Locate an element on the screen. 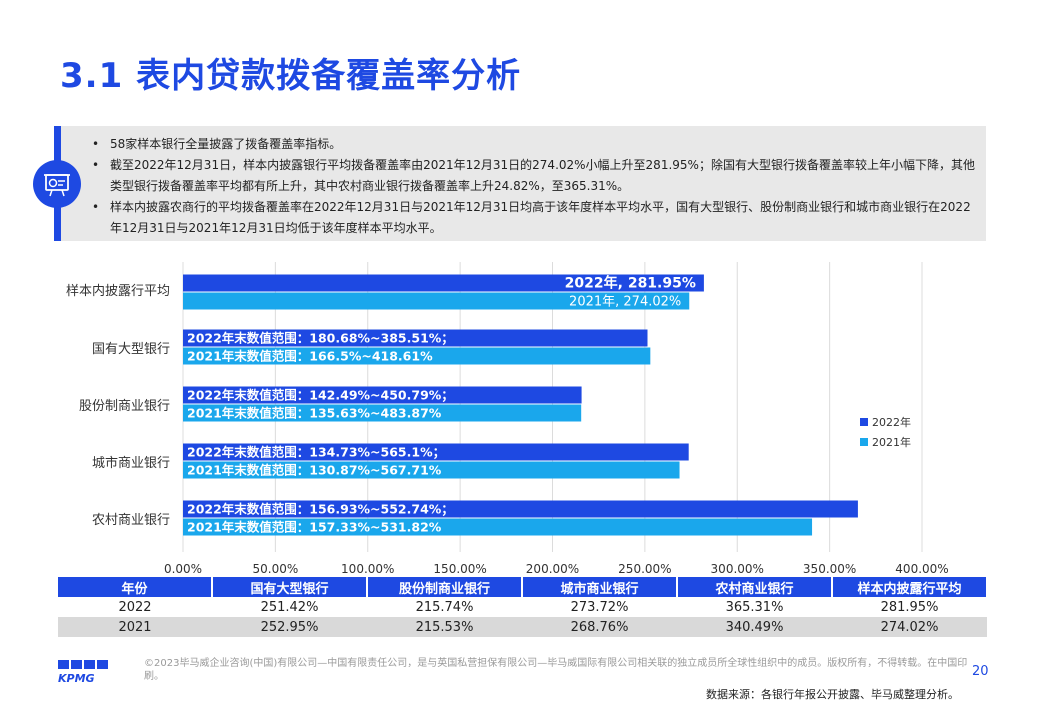 This screenshot has width=1040, height=720. x-tick-label: 200.00% is located at coordinates (552, 569).